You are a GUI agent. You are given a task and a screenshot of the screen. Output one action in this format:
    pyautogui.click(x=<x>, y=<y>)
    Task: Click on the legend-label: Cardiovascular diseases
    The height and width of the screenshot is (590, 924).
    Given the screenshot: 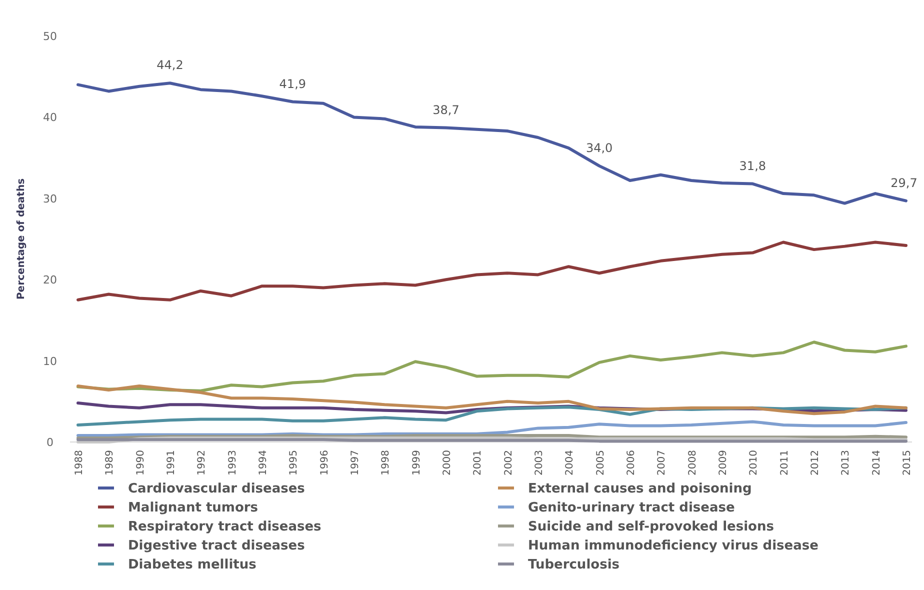 What is the action you would take?
    pyautogui.click(x=217, y=489)
    